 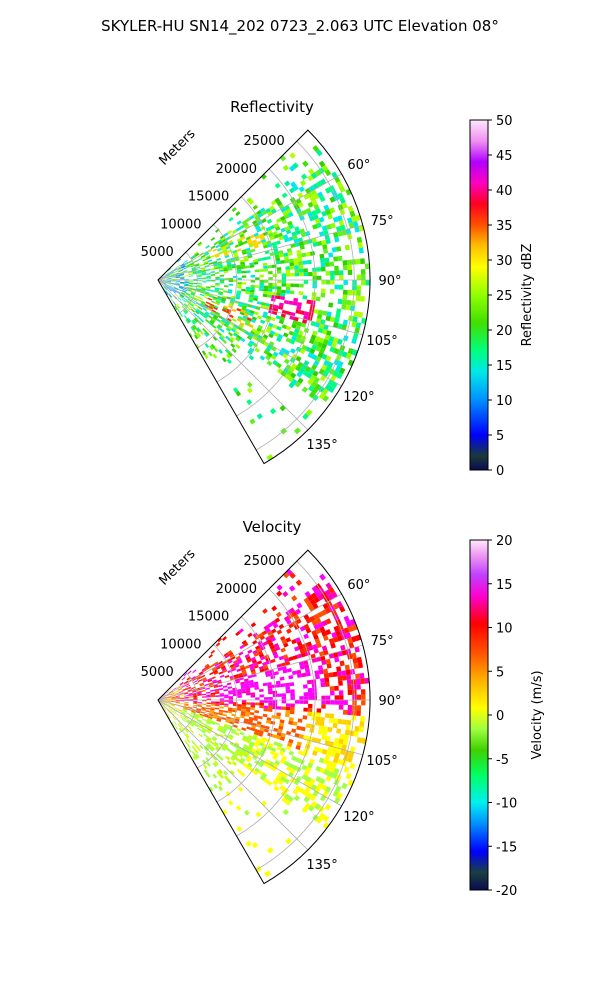 I want to click on colorbar-tick-label: -10, so click(x=506, y=804).